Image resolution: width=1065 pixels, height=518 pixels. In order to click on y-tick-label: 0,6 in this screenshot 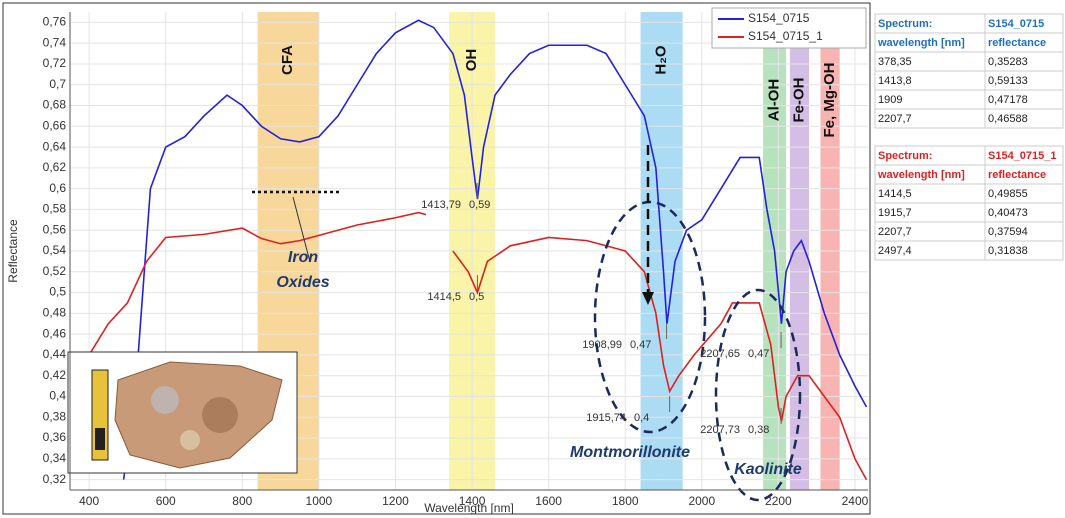, I will do `click(57, 188)`.